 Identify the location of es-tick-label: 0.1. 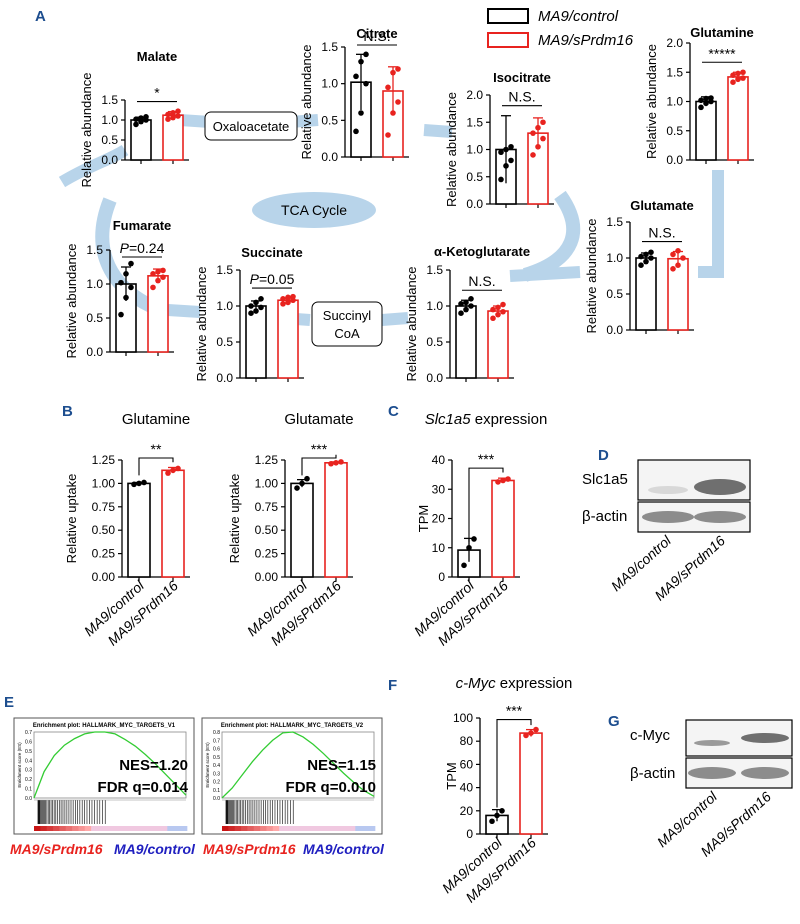
(216, 791).